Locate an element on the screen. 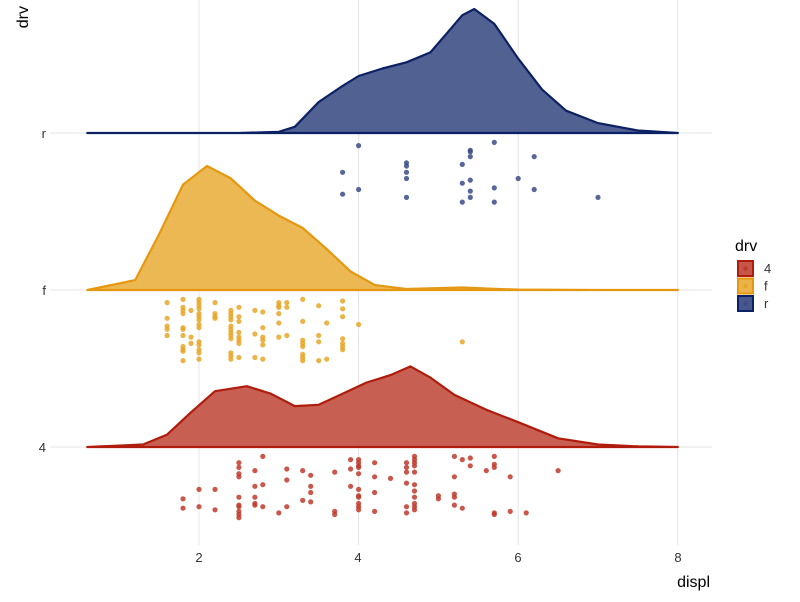 Image resolution: width=800 pixels, height=602 pixels. y-axis-ticks: 4 f r is located at coordinates (43, 290).